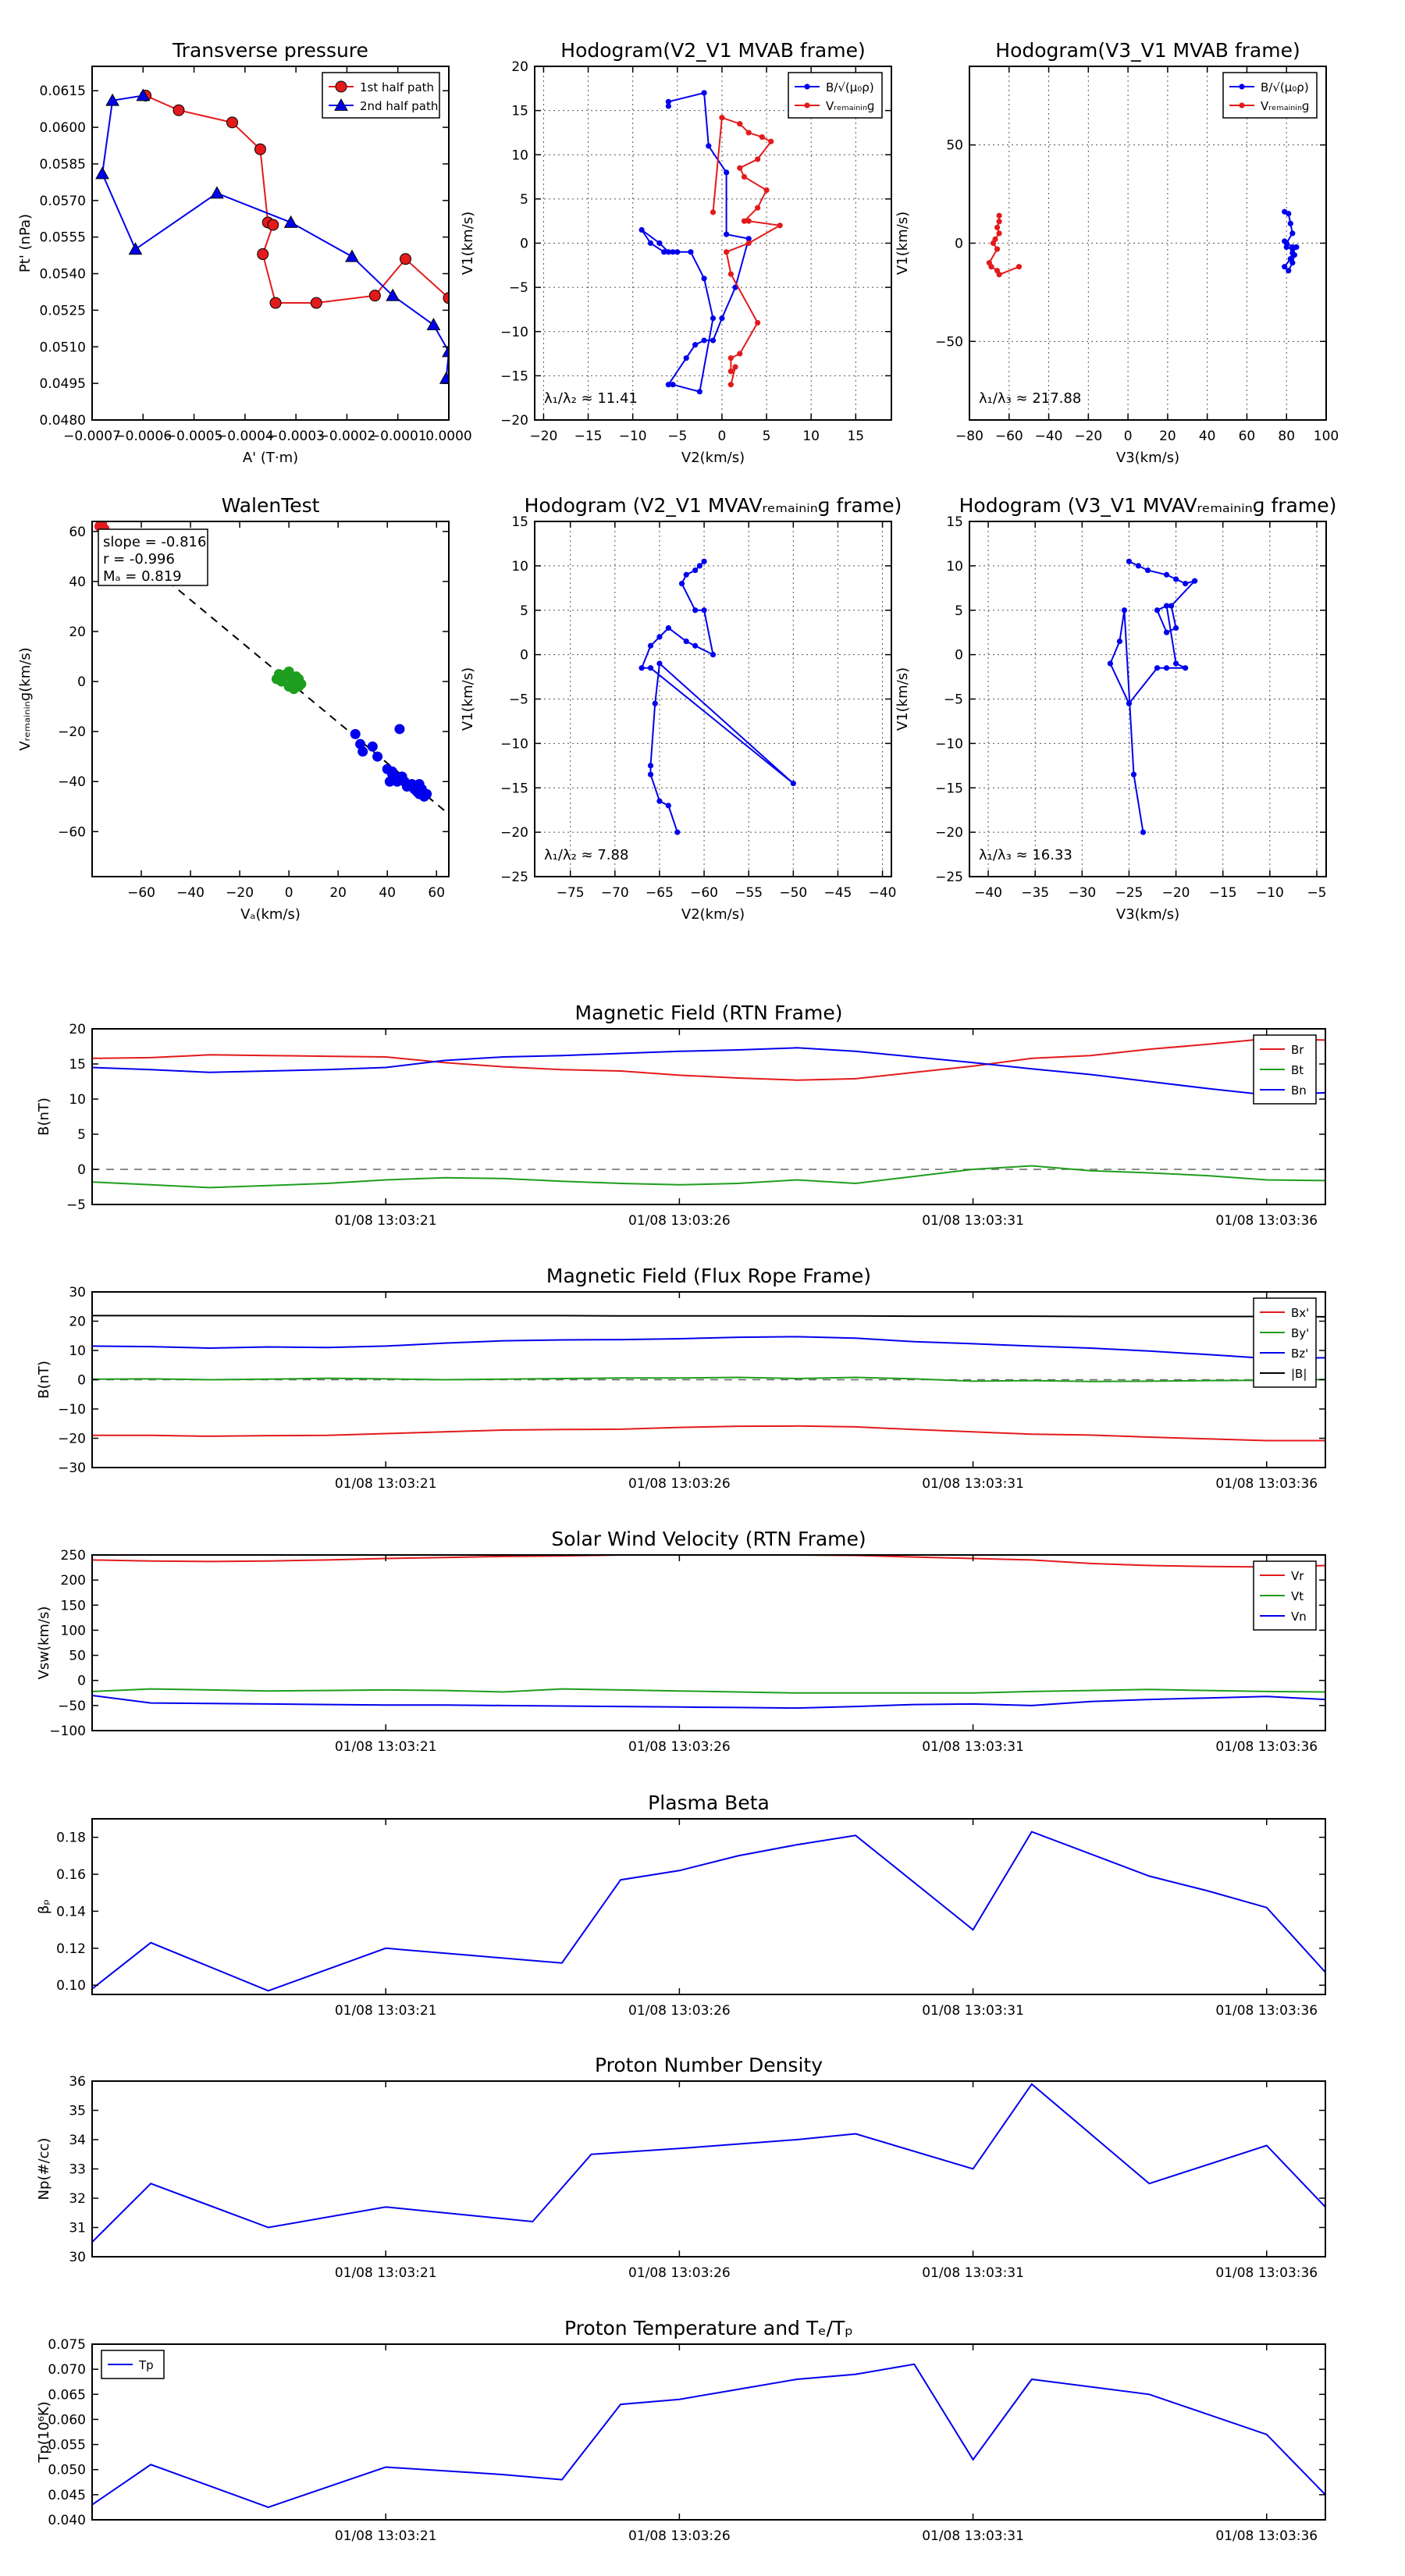  Describe the element at coordinates (67, 2345) in the screenshot. I see `y-tick-label: 0.075` at that location.